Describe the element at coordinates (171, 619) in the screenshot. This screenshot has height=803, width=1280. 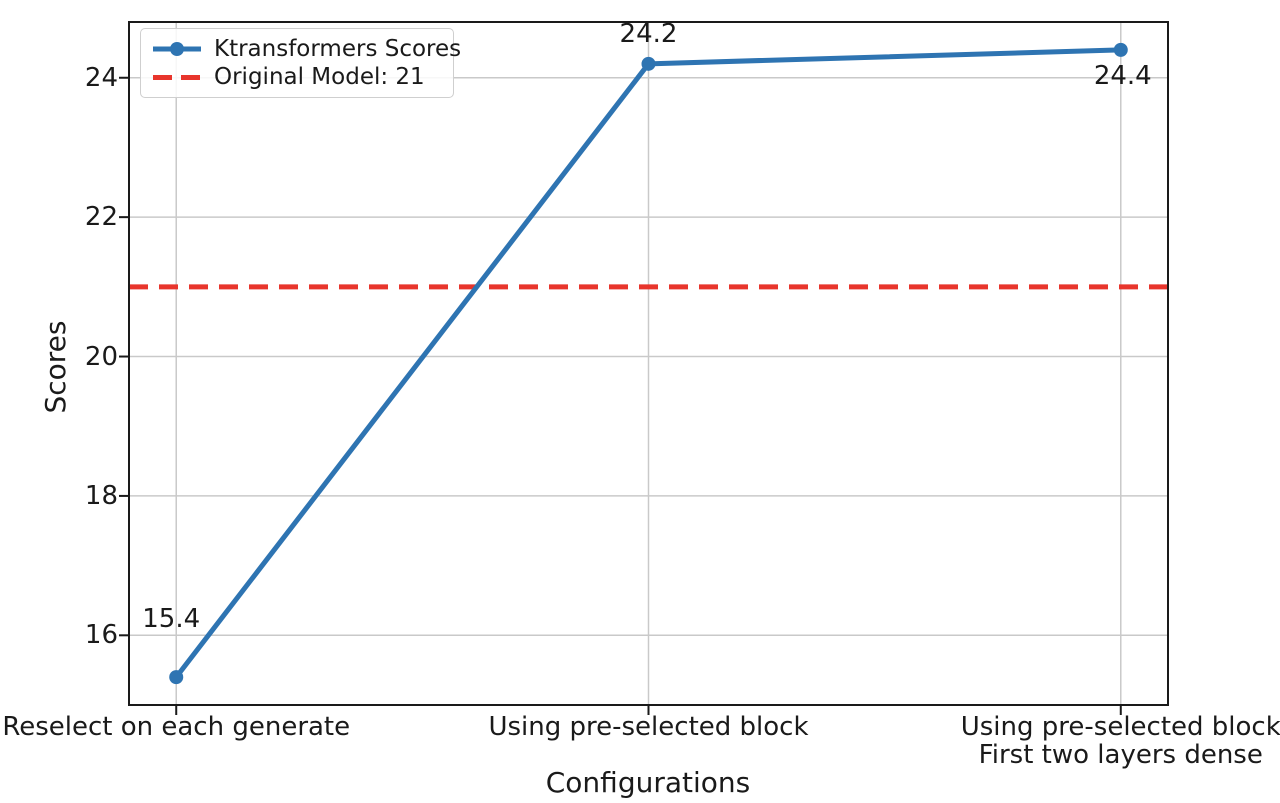
I see `data-point-label: 15.4` at that location.